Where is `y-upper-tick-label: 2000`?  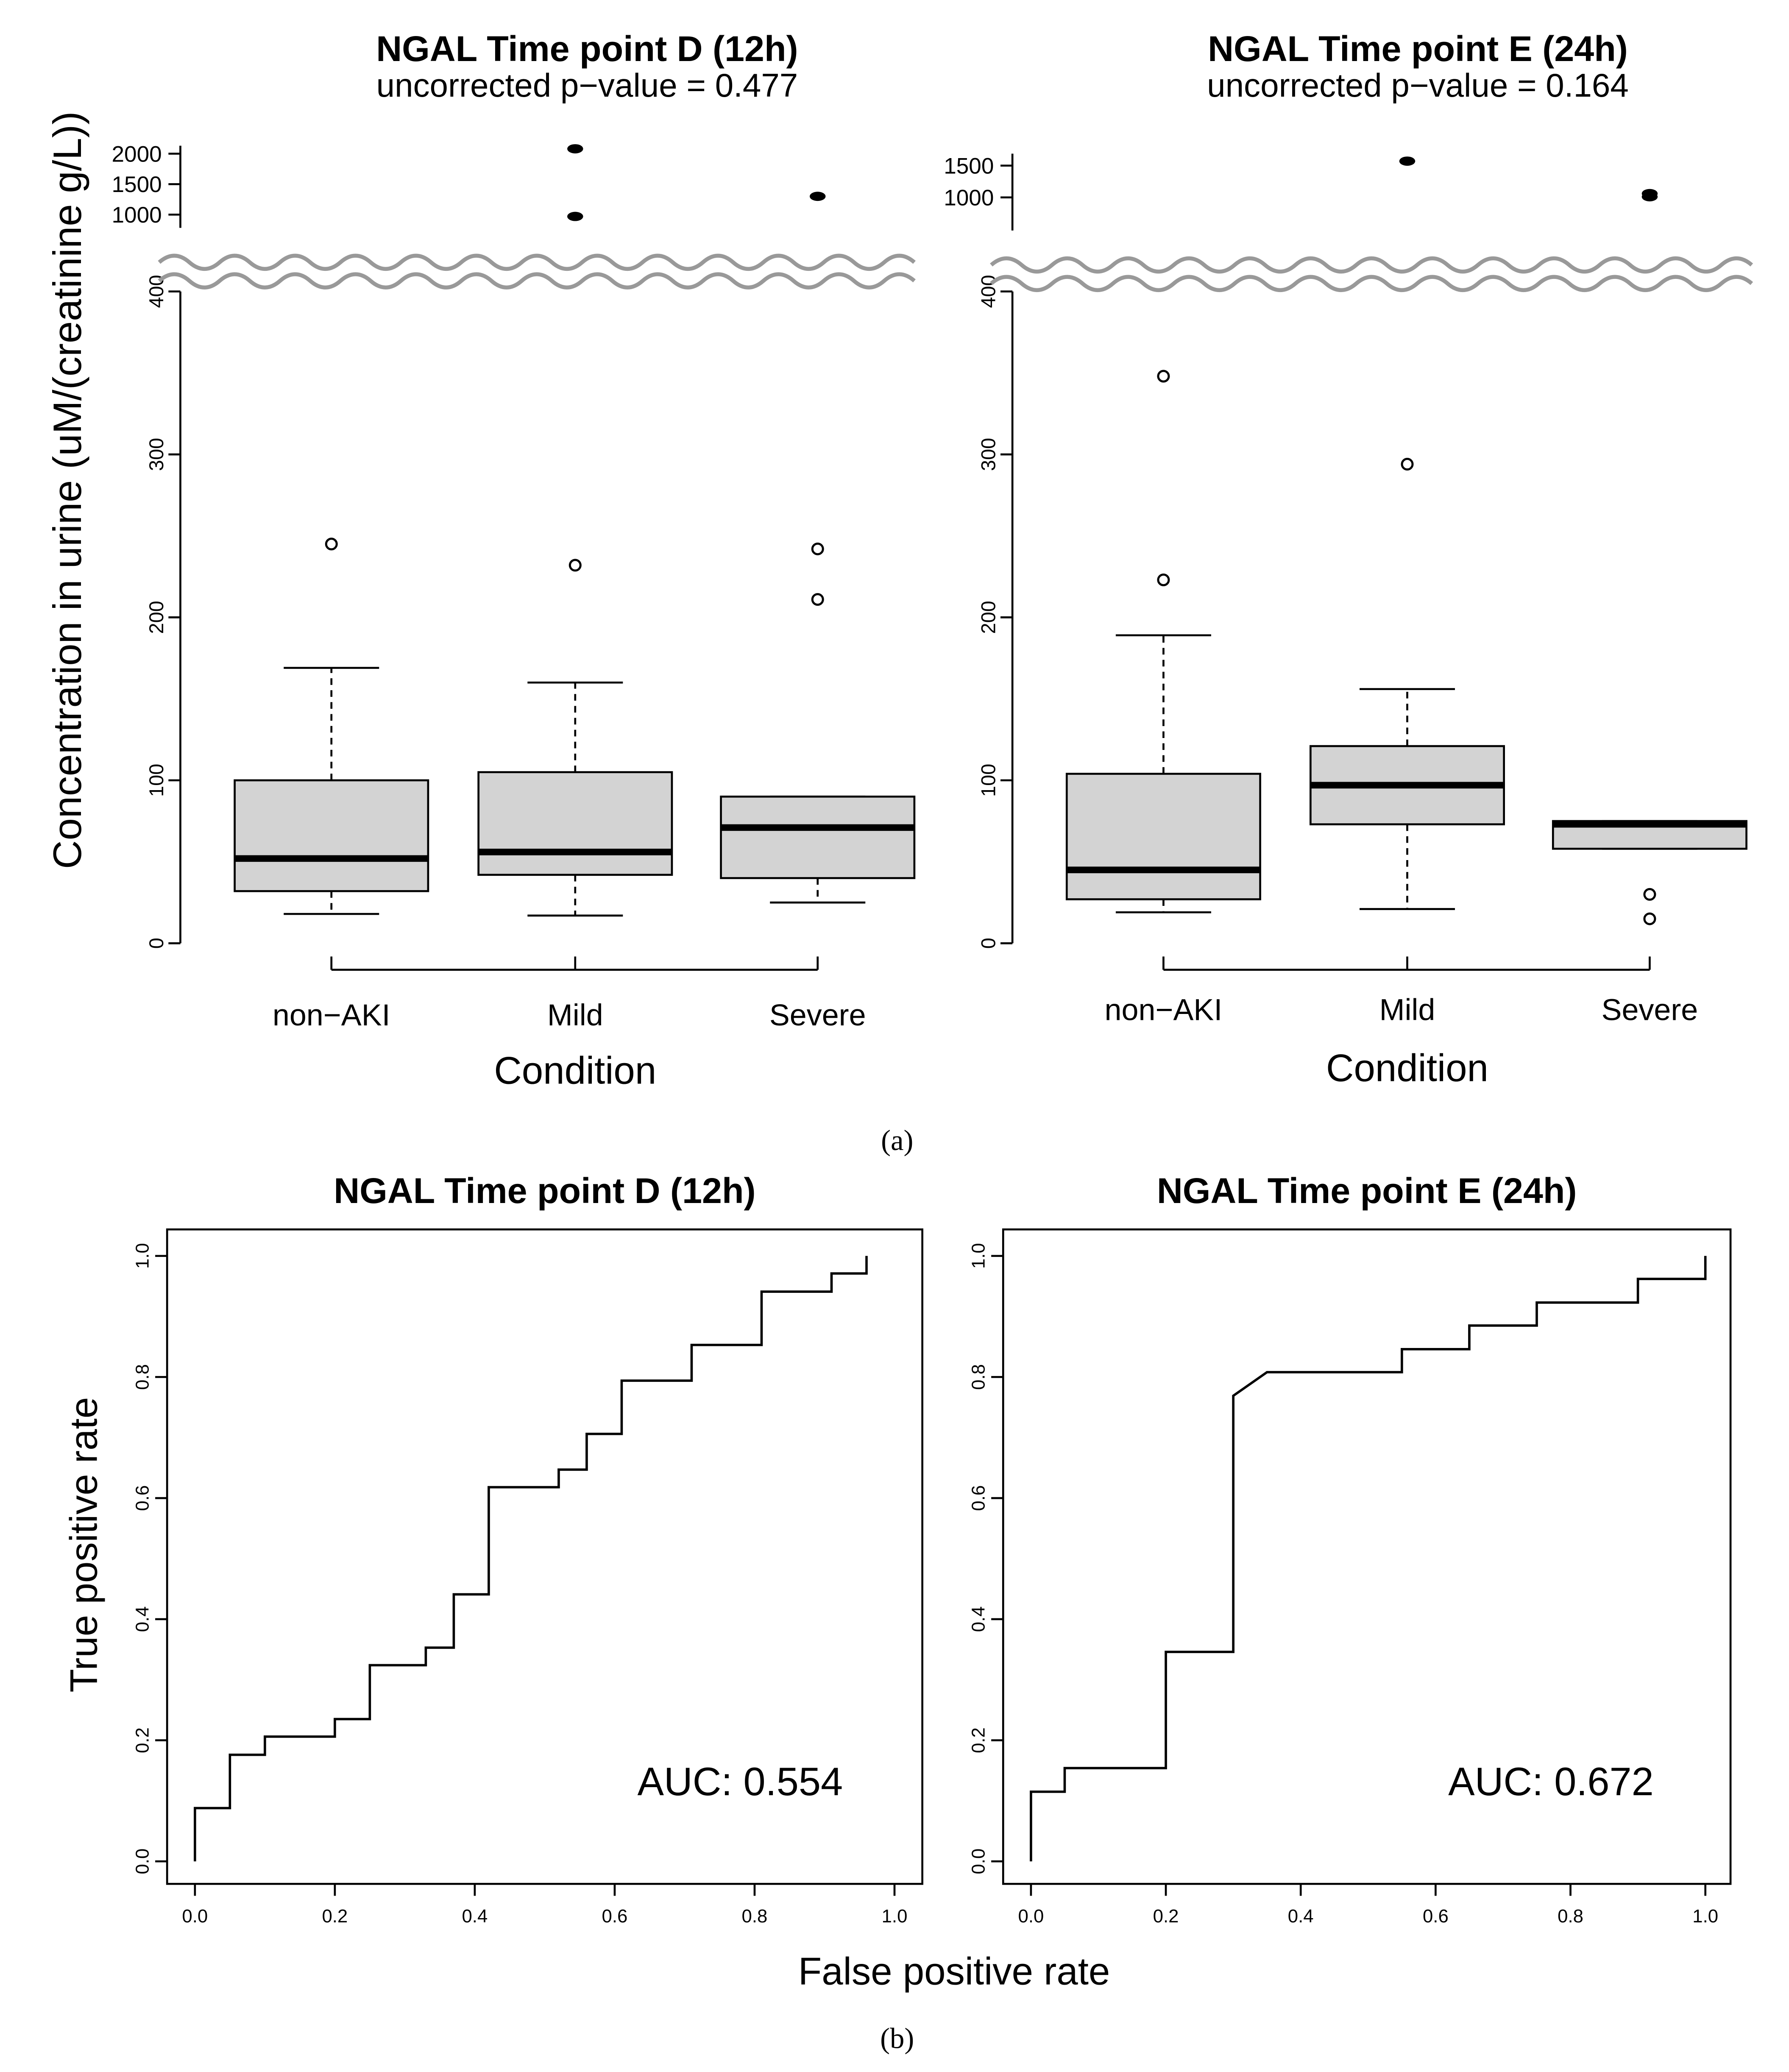
y-upper-tick-label: 2000 is located at coordinates (137, 154).